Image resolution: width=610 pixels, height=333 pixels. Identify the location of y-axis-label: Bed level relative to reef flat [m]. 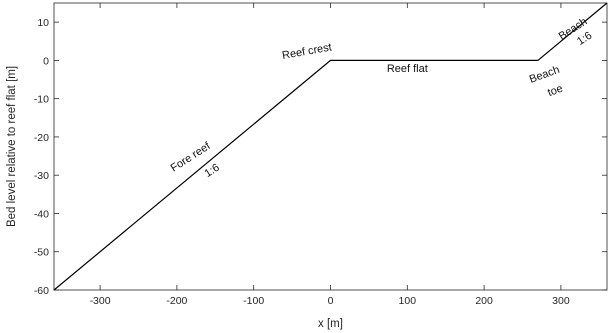
(12, 146).